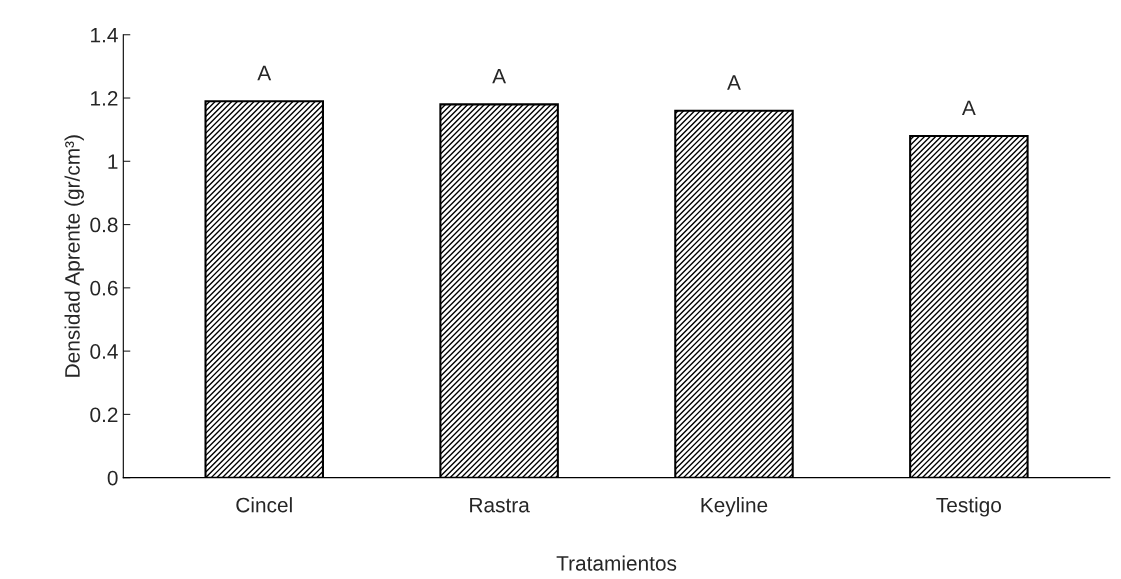 The height and width of the screenshot is (579, 1121). Describe the element at coordinates (734, 507) in the screenshot. I see `x-tick-label: Keyline` at that location.